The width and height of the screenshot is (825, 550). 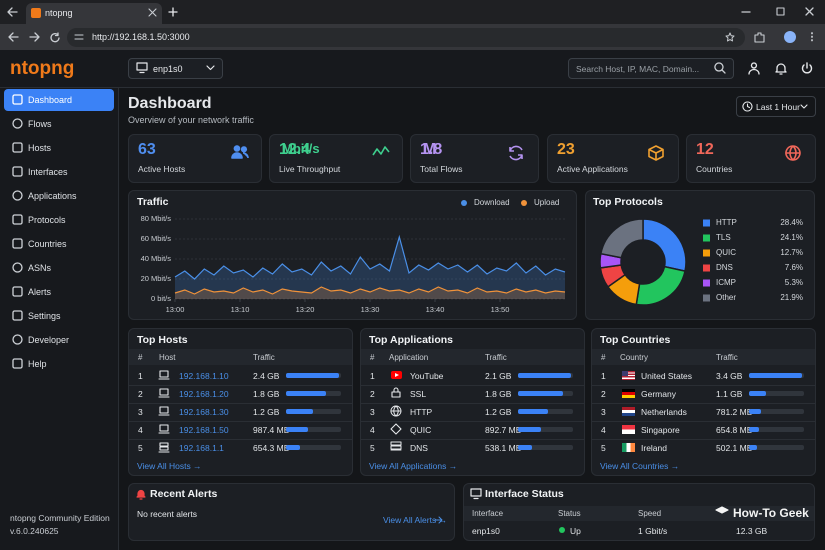 What do you see at coordinates (603, 376) in the screenshot?
I see `rank: 1` at bounding box center [603, 376].